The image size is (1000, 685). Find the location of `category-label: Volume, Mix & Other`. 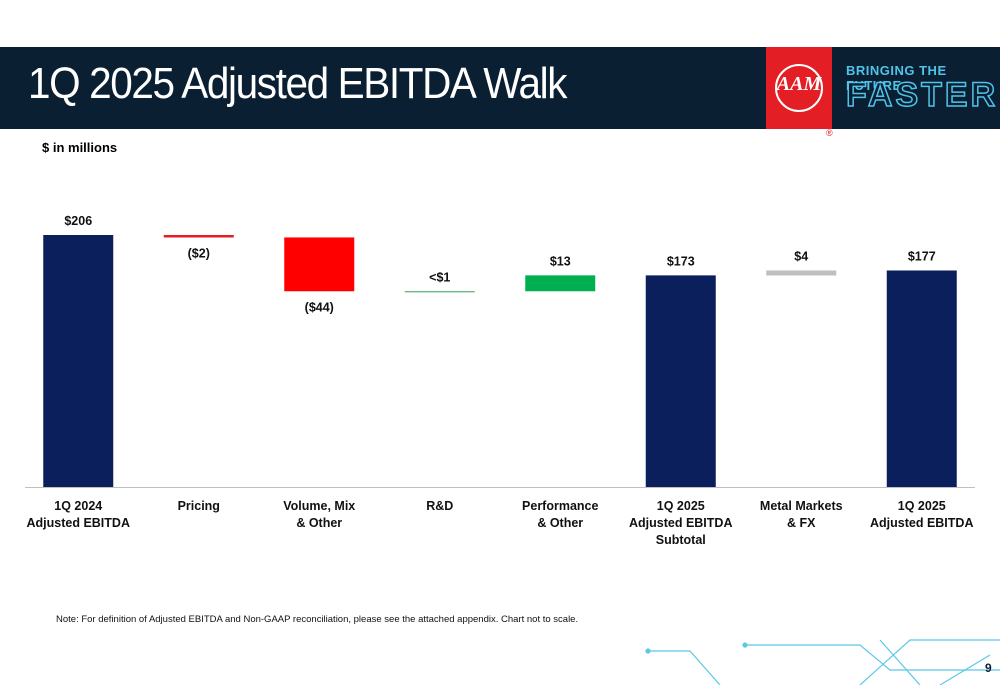

category-label: Volume, Mix & Other is located at coordinates (319, 514).